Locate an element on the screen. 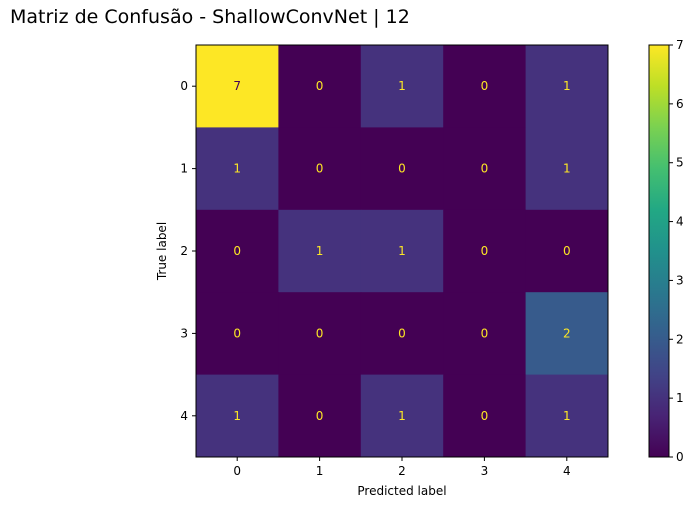 Image resolution: width=698 pixels, height=511 pixels. cell-value-label: 2 is located at coordinates (567, 333).